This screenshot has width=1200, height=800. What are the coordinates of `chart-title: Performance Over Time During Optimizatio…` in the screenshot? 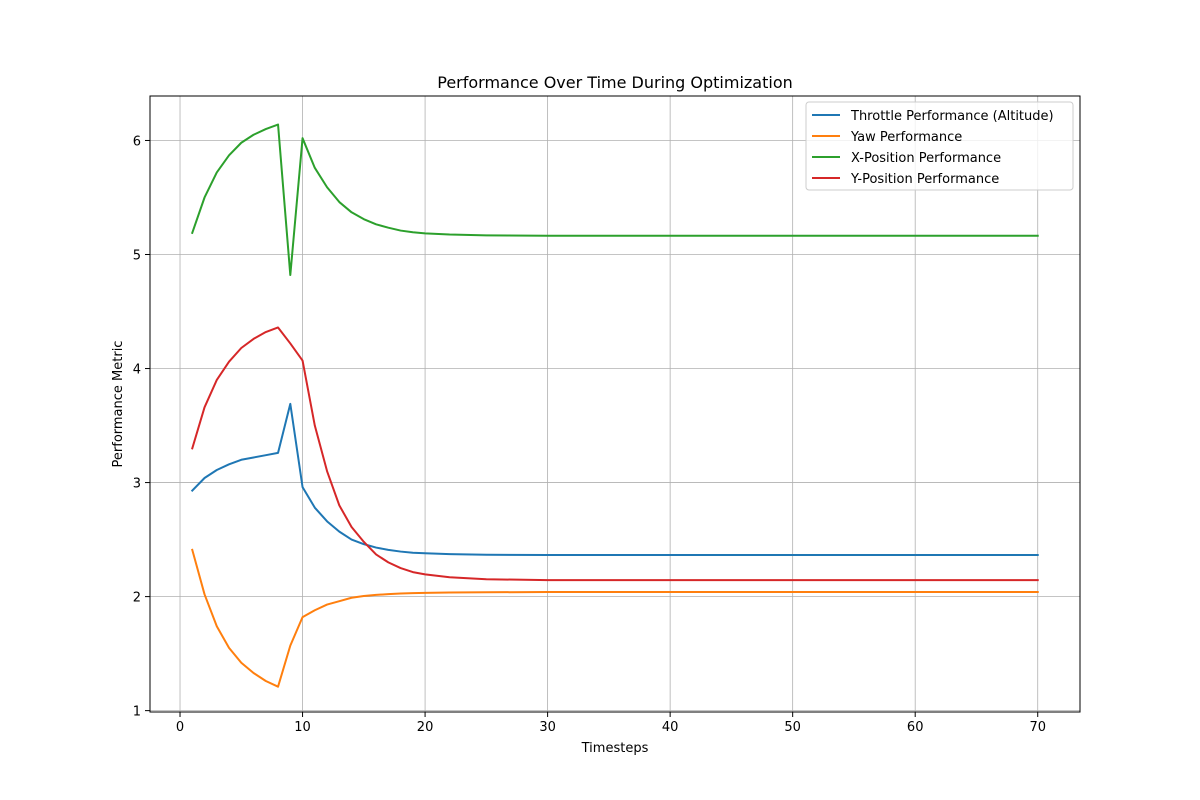 It's located at (615, 82).